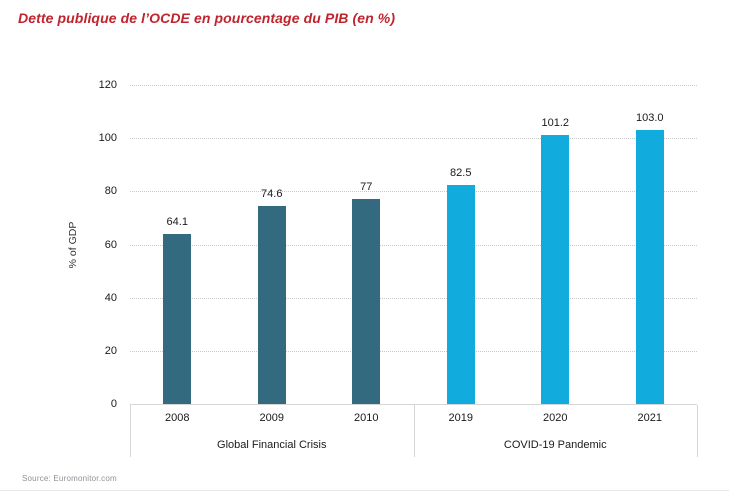 This screenshot has height=498, width=729. What do you see at coordinates (110, 297) in the screenshot?
I see `y-tick-label: 40` at bounding box center [110, 297].